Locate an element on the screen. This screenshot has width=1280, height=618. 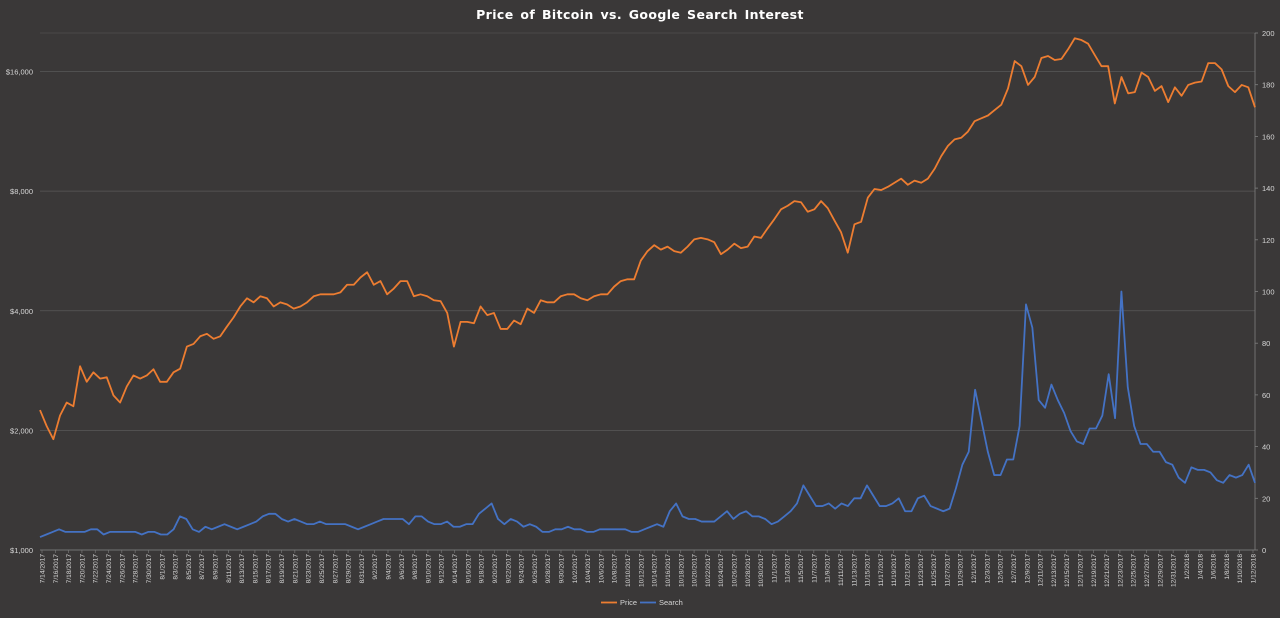
x-tick-label: 11/21/2017 is located at coordinates (908, 570).